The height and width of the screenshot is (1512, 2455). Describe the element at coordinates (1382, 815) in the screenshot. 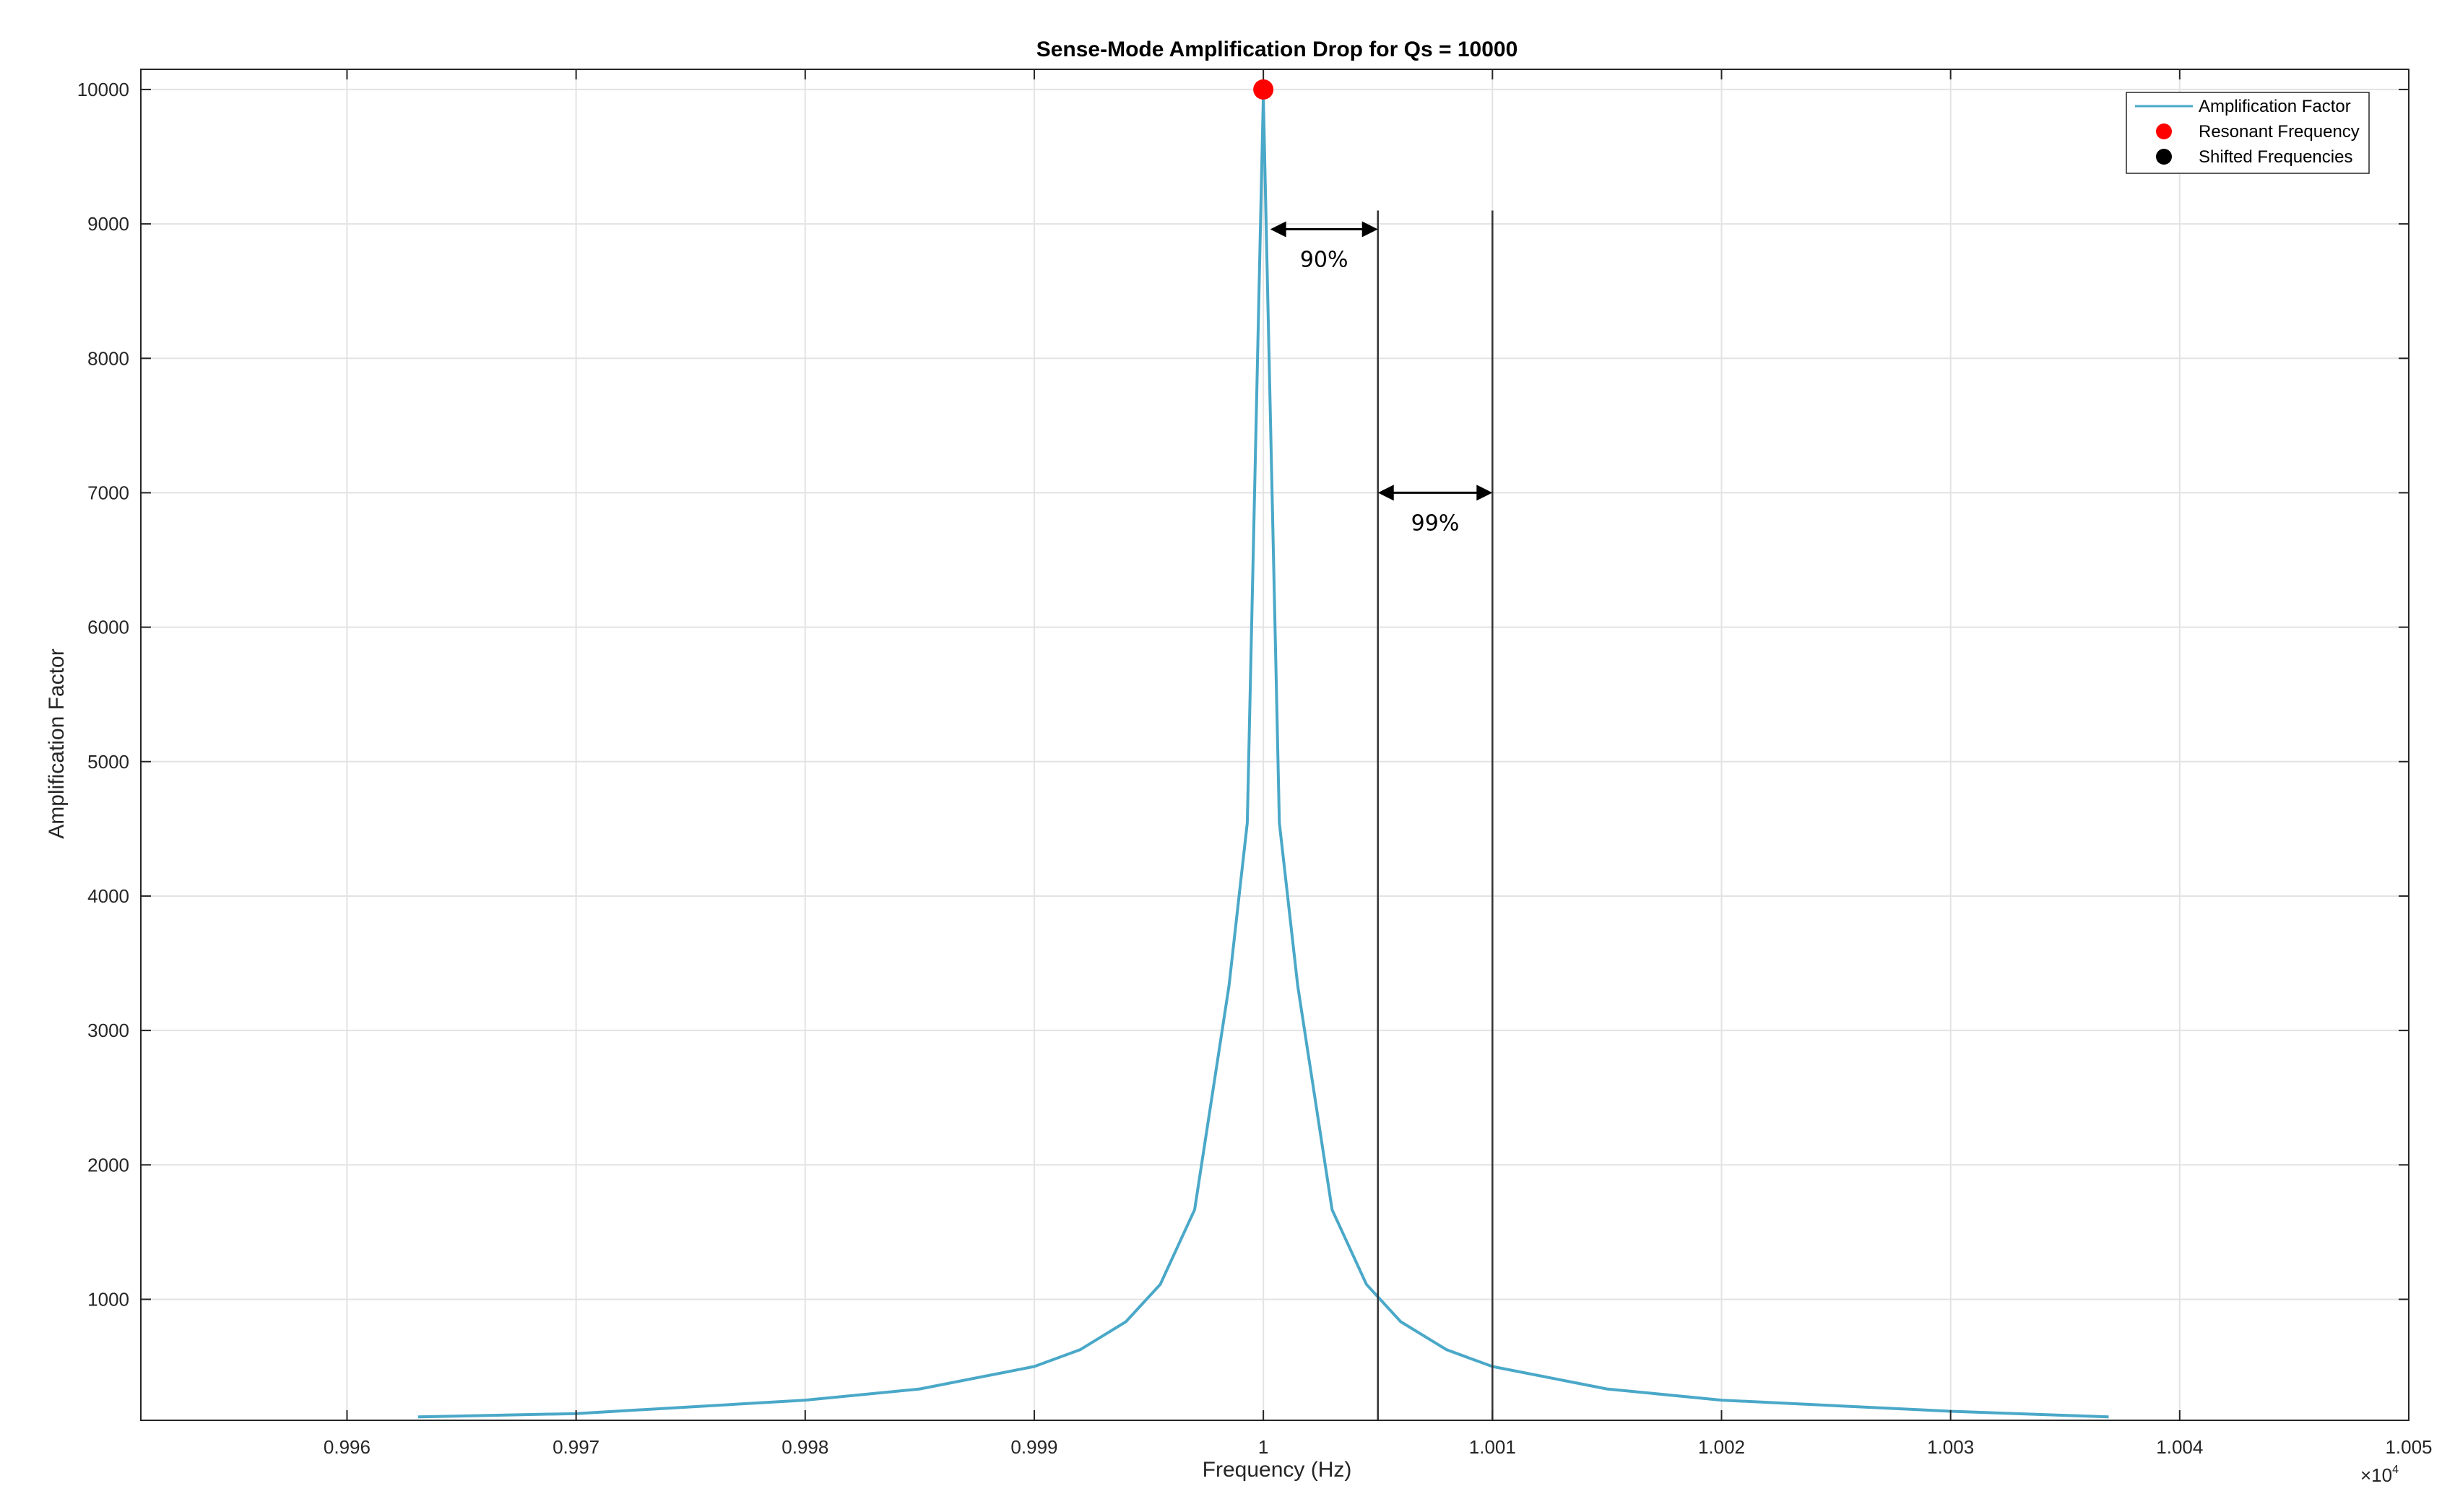

I see `annotations: 90% 99%` at that location.